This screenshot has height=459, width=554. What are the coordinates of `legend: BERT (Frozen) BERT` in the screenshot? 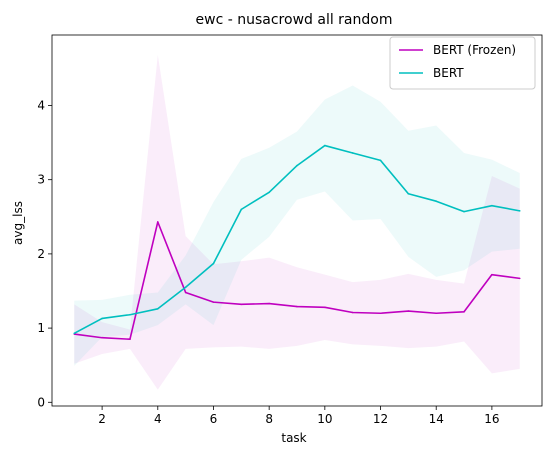 It's located at (462, 63).